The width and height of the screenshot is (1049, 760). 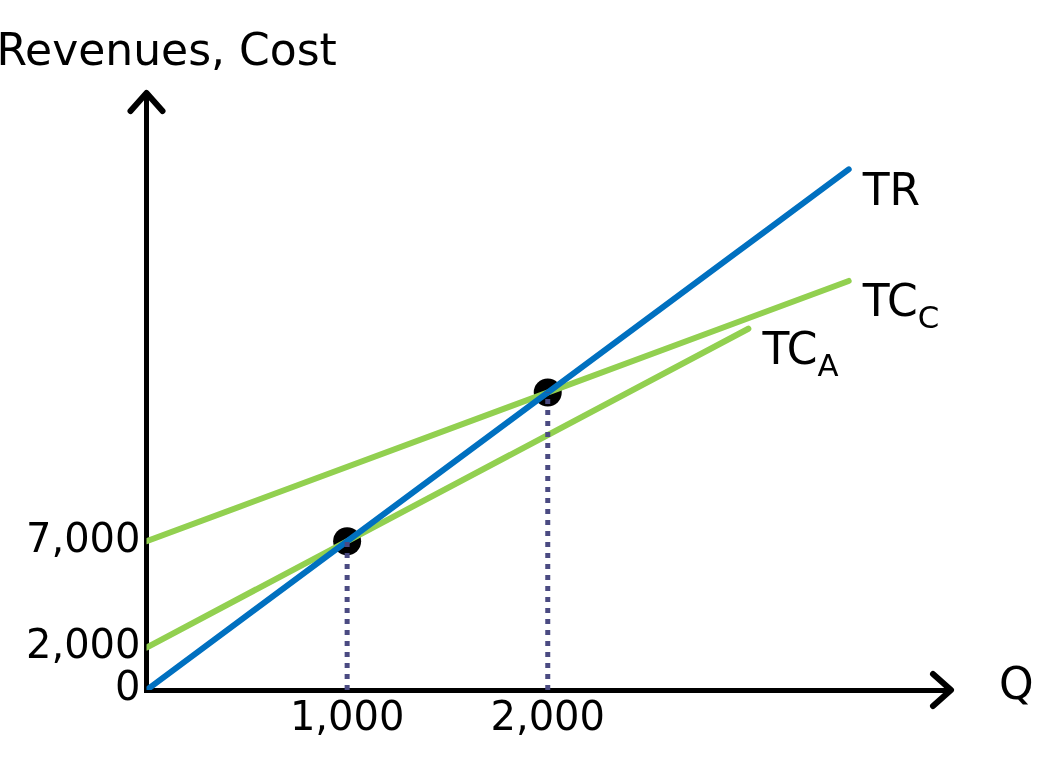 What do you see at coordinates (1016, 684) in the screenshot?
I see `x-axis-title: Q` at bounding box center [1016, 684].